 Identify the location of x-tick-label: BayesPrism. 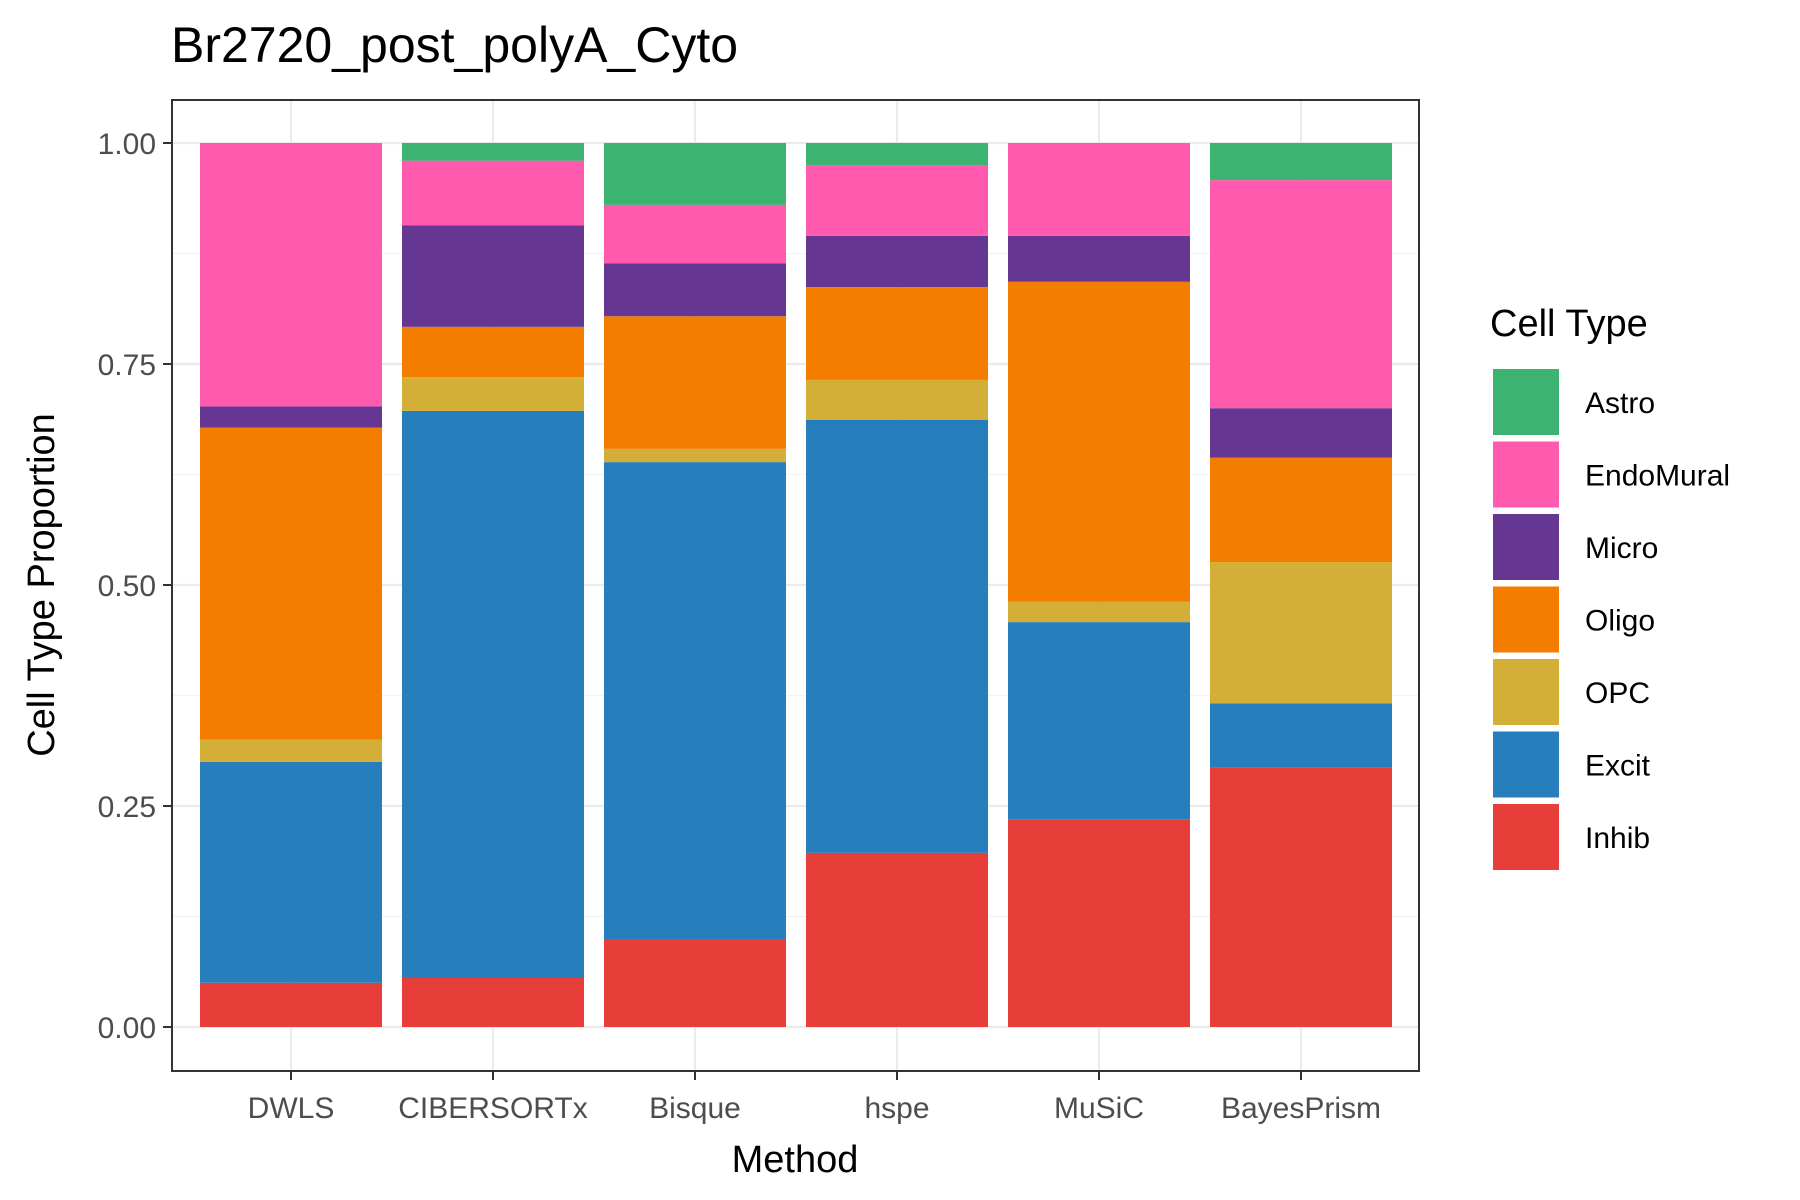
(1301, 1108).